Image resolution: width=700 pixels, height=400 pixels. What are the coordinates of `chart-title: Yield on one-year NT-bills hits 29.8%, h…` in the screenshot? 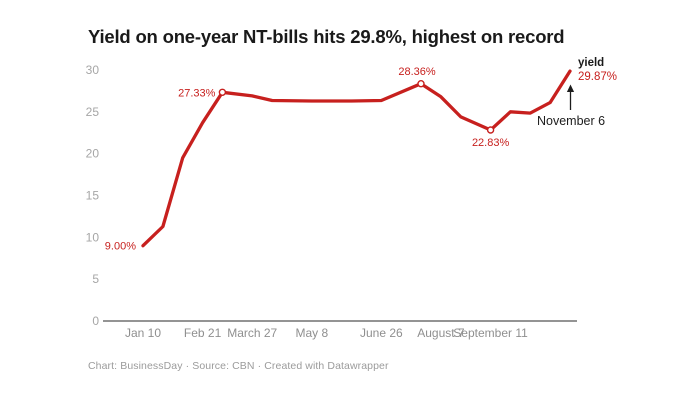 It's located at (326, 36).